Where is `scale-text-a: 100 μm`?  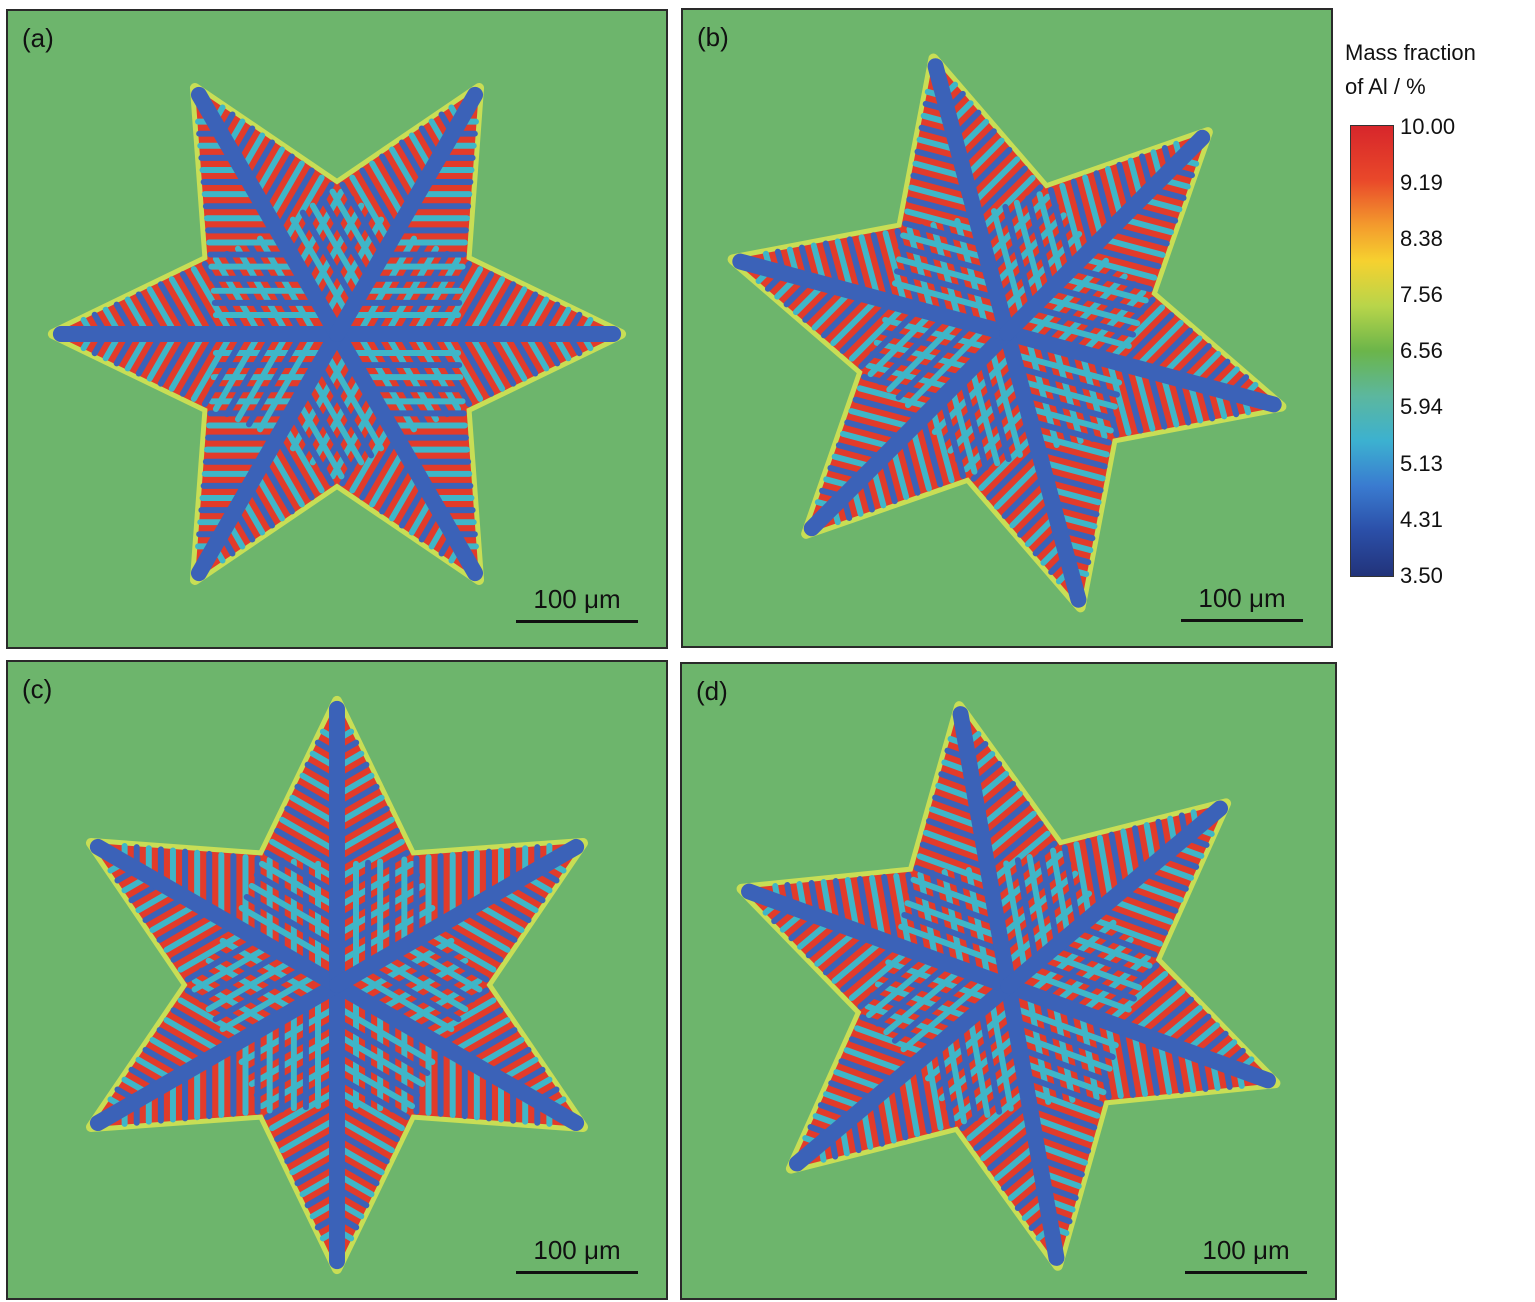
scale-text-a: 100 μm is located at coordinates (577, 599).